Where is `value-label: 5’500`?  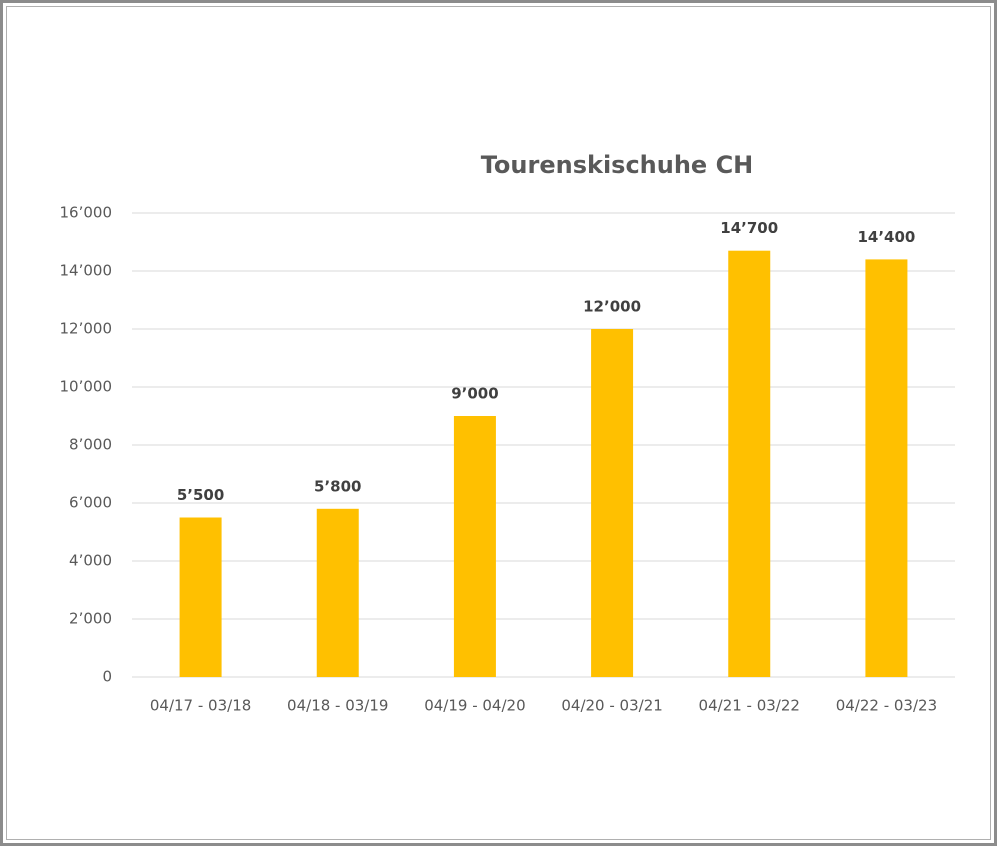
value-label: 5’500 is located at coordinates (200, 495).